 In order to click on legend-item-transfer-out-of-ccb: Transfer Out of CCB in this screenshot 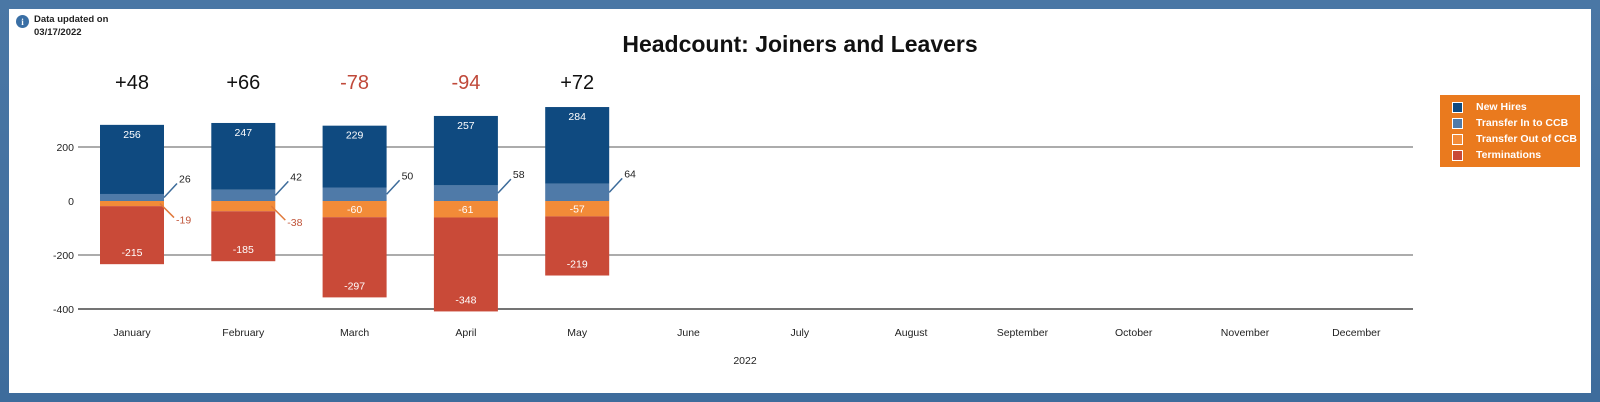, I will do `click(1510, 139)`.